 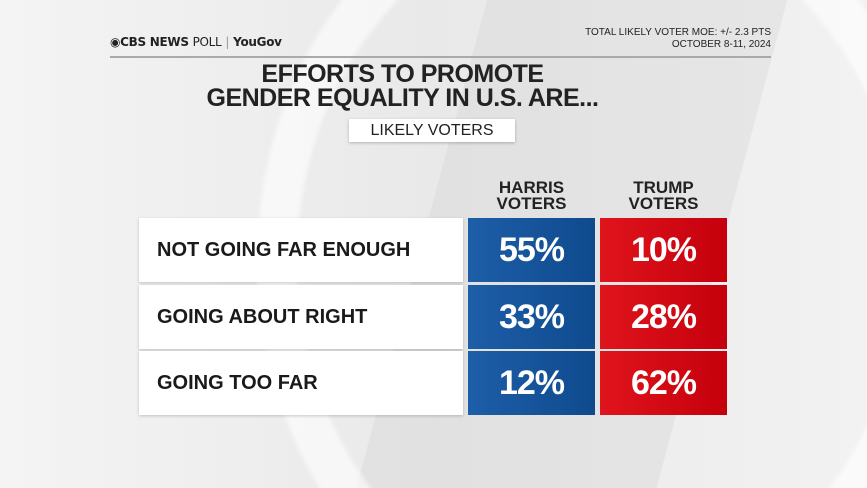 I want to click on title-line-1: EFFORTS TO PROMOTE, so click(x=402, y=74).